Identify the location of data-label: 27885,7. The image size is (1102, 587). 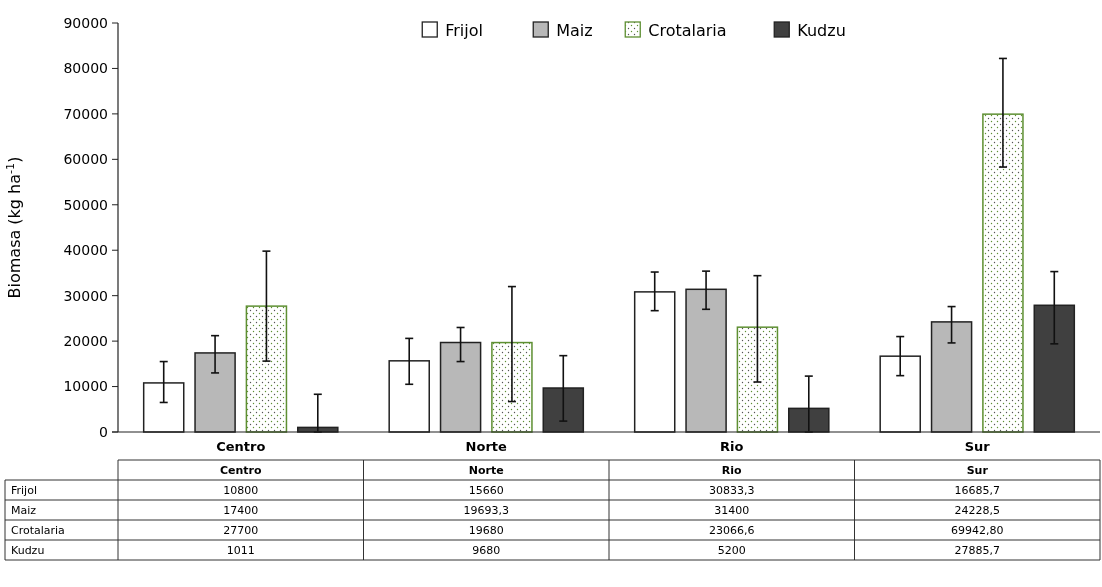
(977, 550).